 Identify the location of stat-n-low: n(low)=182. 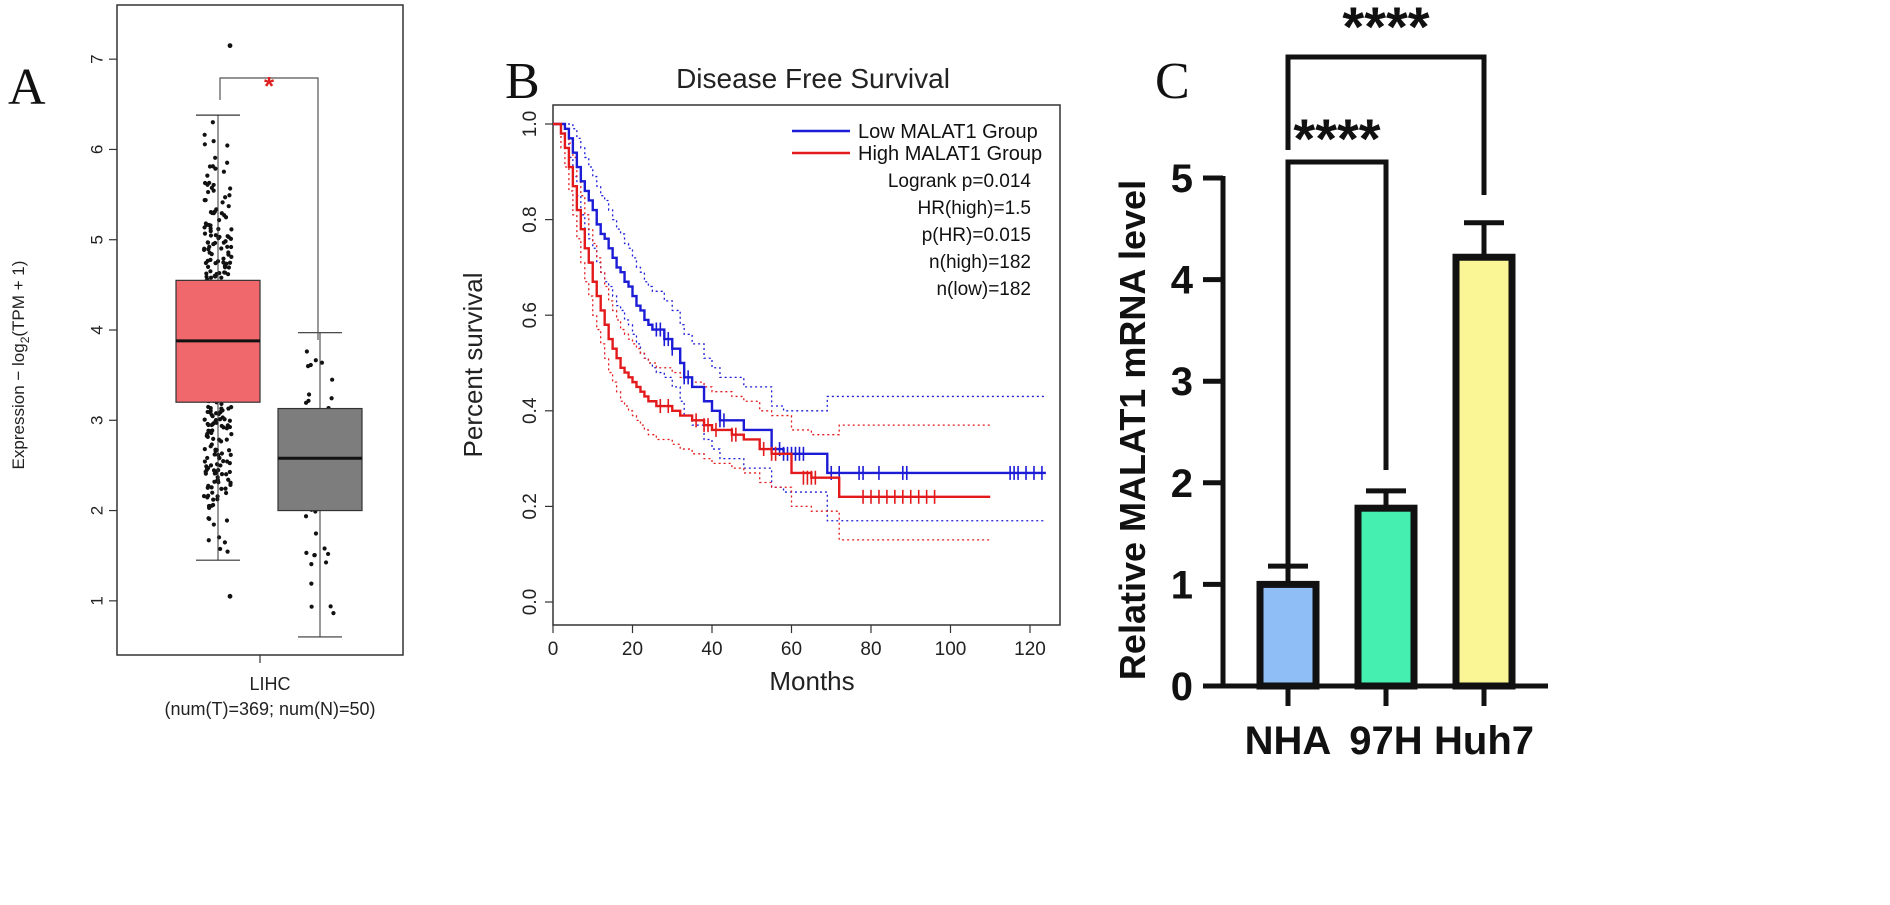
(983, 289).